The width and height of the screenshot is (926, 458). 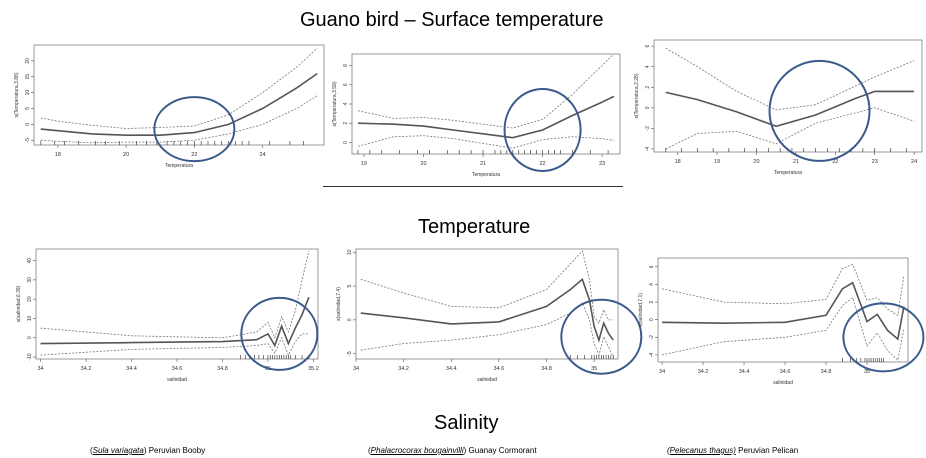 I want to click on y-tick-label: 30, so click(x=30, y=280).